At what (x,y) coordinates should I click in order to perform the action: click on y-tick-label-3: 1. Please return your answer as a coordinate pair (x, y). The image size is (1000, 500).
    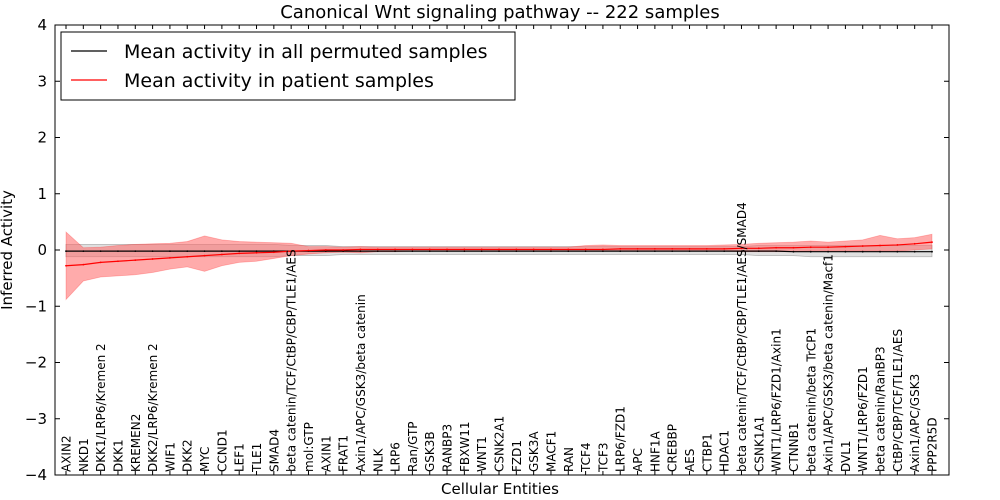
    Looking at the image, I should click on (42, 194).